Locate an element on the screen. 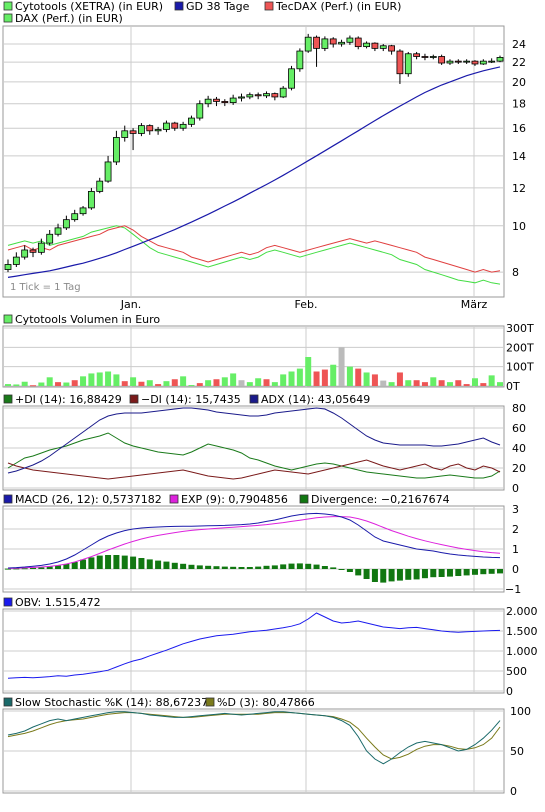 The height and width of the screenshot is (812, 545). plusdi-legend: +DI (14): 16,88429 is located at coordinates (68, 399).